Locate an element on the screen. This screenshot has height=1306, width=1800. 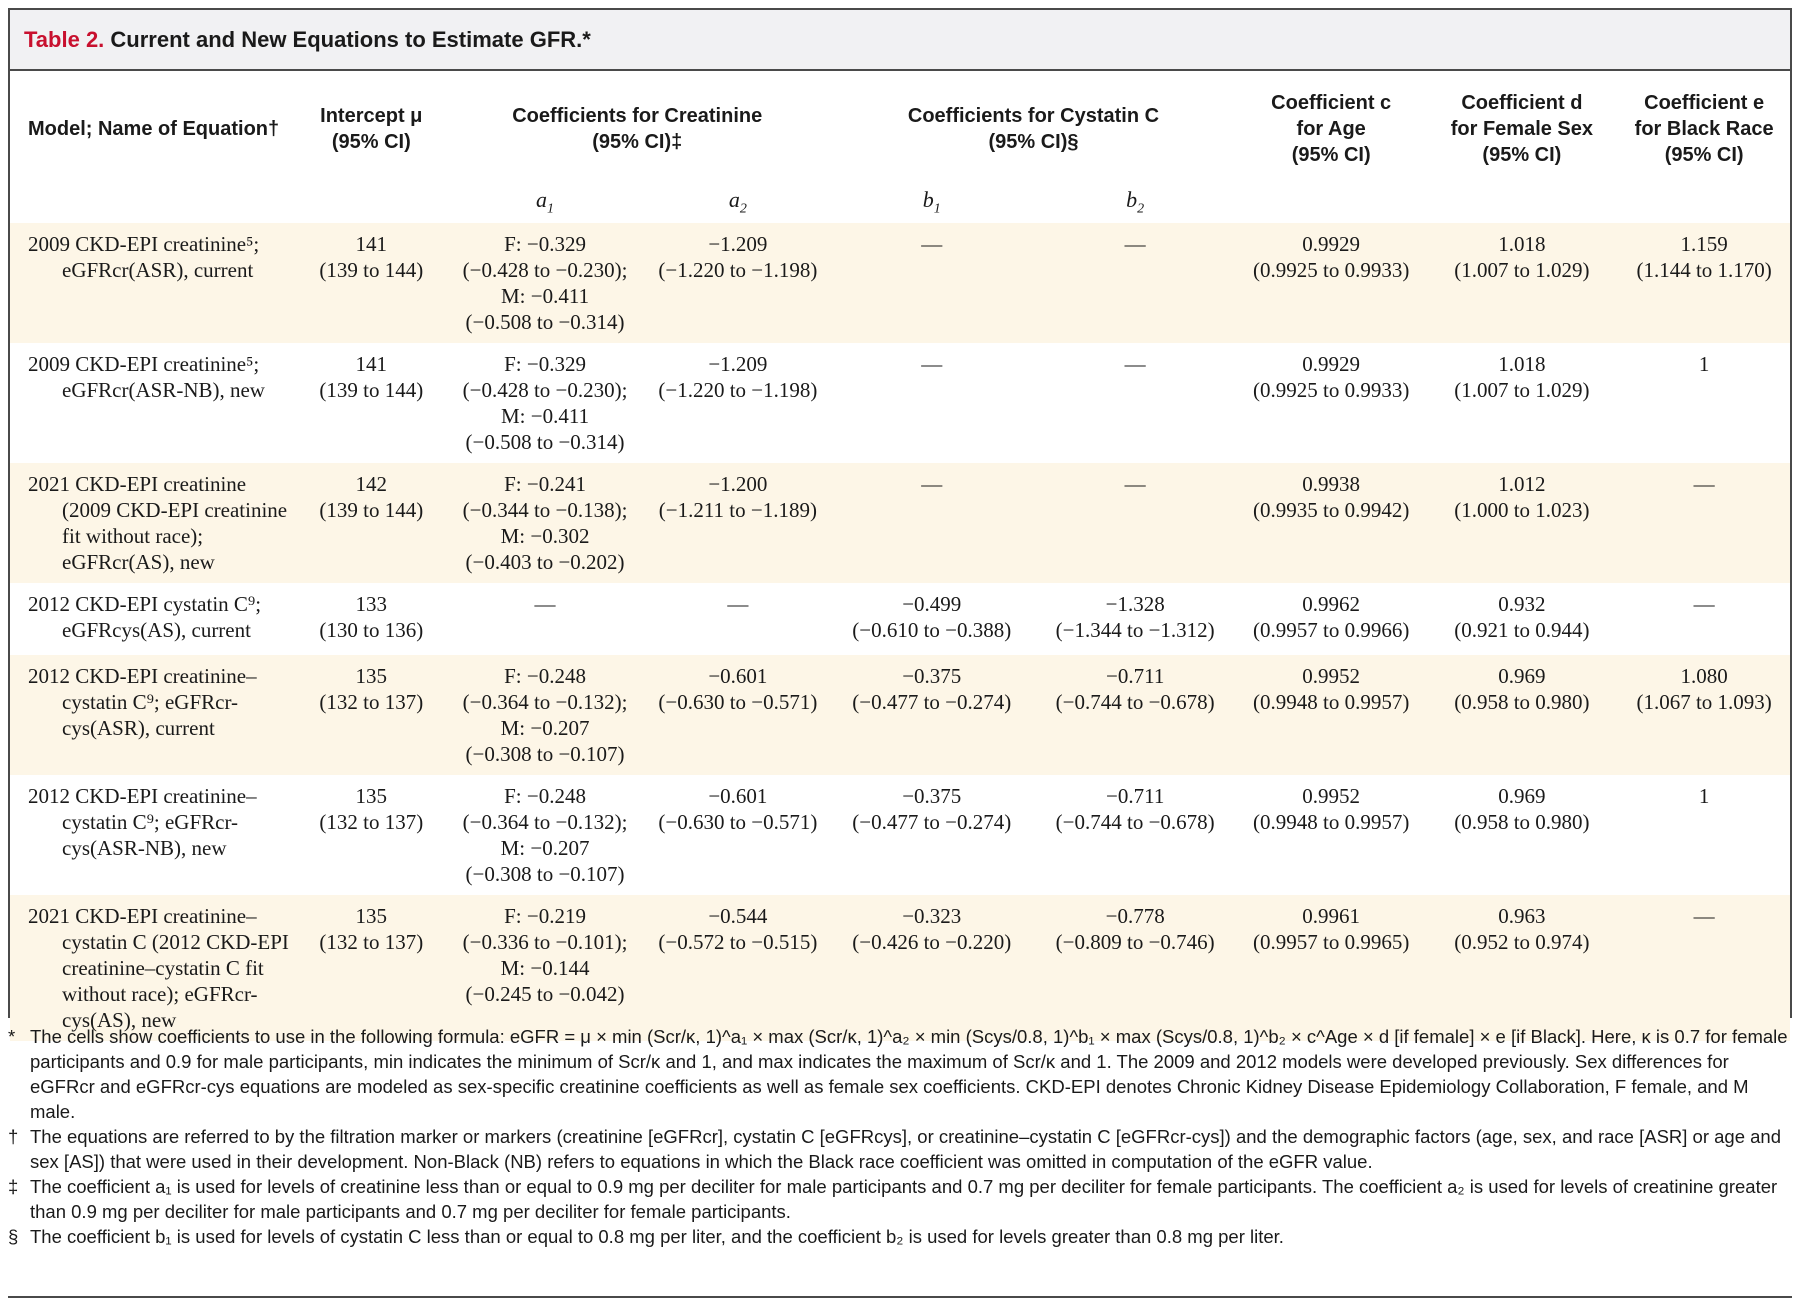
footnote-marker: ‡ is located at coordinates (13, 1186).